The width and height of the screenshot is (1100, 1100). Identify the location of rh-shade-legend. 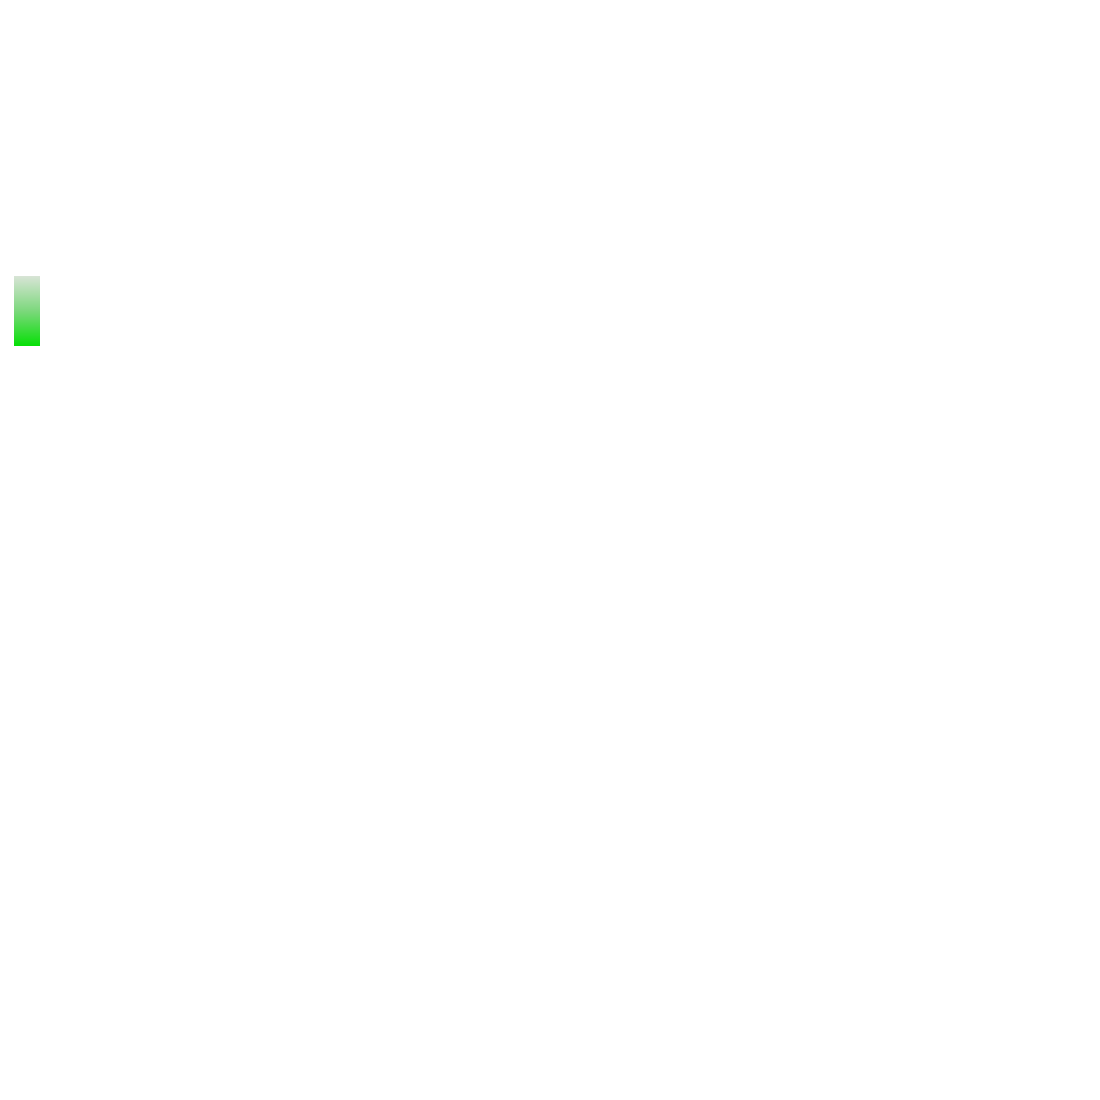
(27, 311).